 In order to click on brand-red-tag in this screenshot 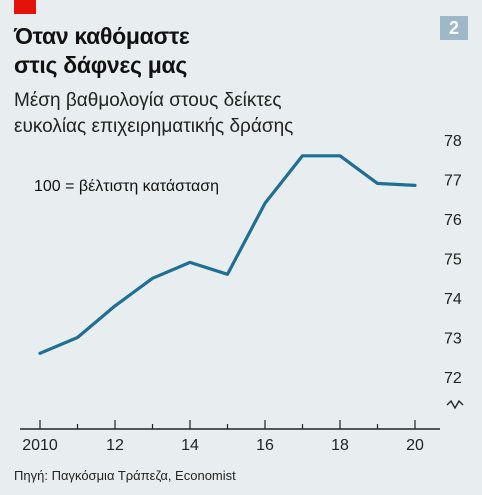, I will do `click(25, 7)`.